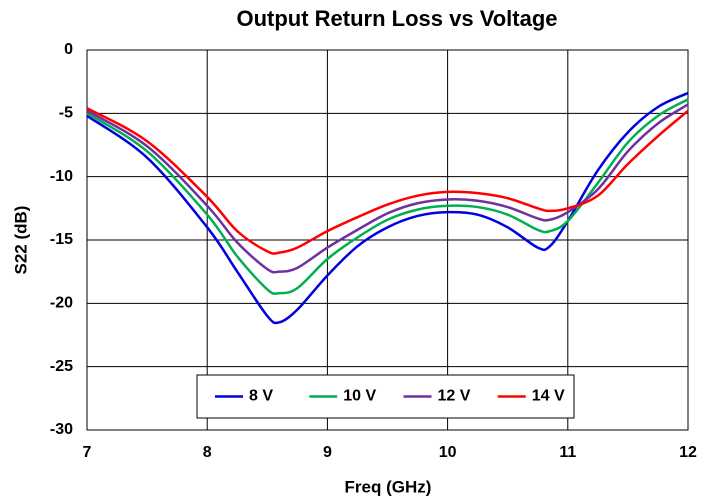 The width and height of the screenshot is (702, 501). Describe the element at coordinates (87, 452) in the screenshot. I see `x-tick-label: 7` at that location.